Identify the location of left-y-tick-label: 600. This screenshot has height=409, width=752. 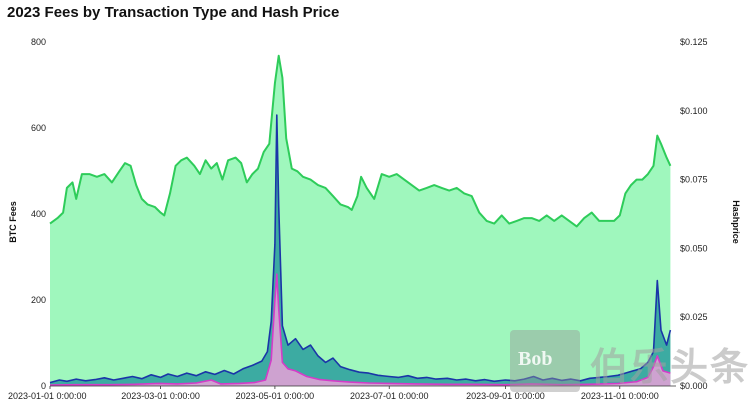
(38, 128).